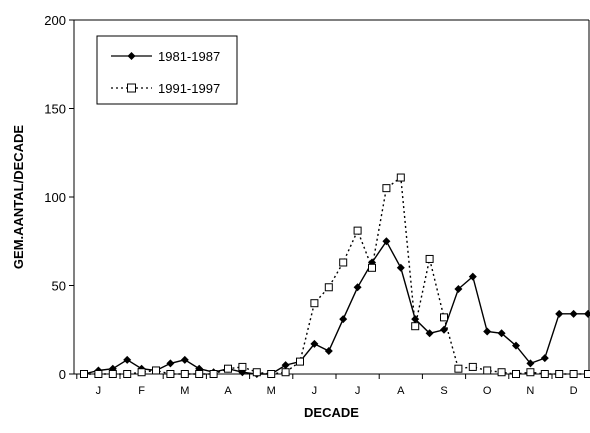  Describe the element at coordinates (443, 391) in the screenshot. I see `x-tick-label: S` at that location.